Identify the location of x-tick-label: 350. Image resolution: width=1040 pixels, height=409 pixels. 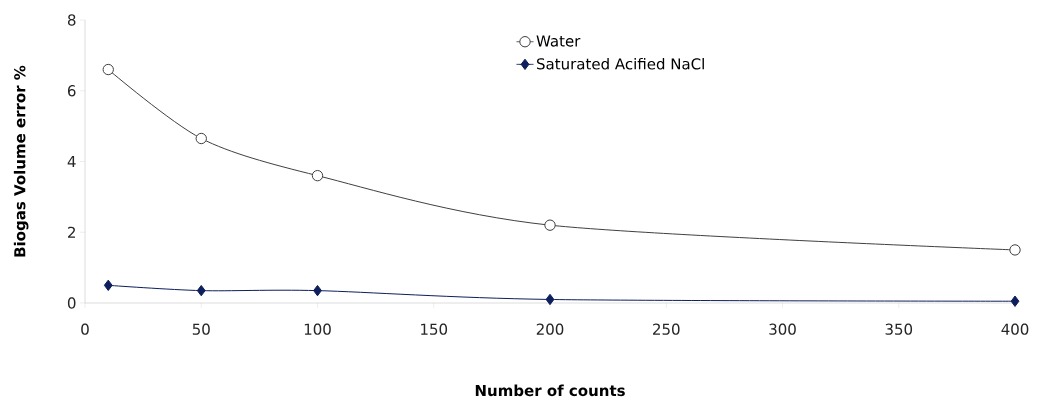
(899, 329).